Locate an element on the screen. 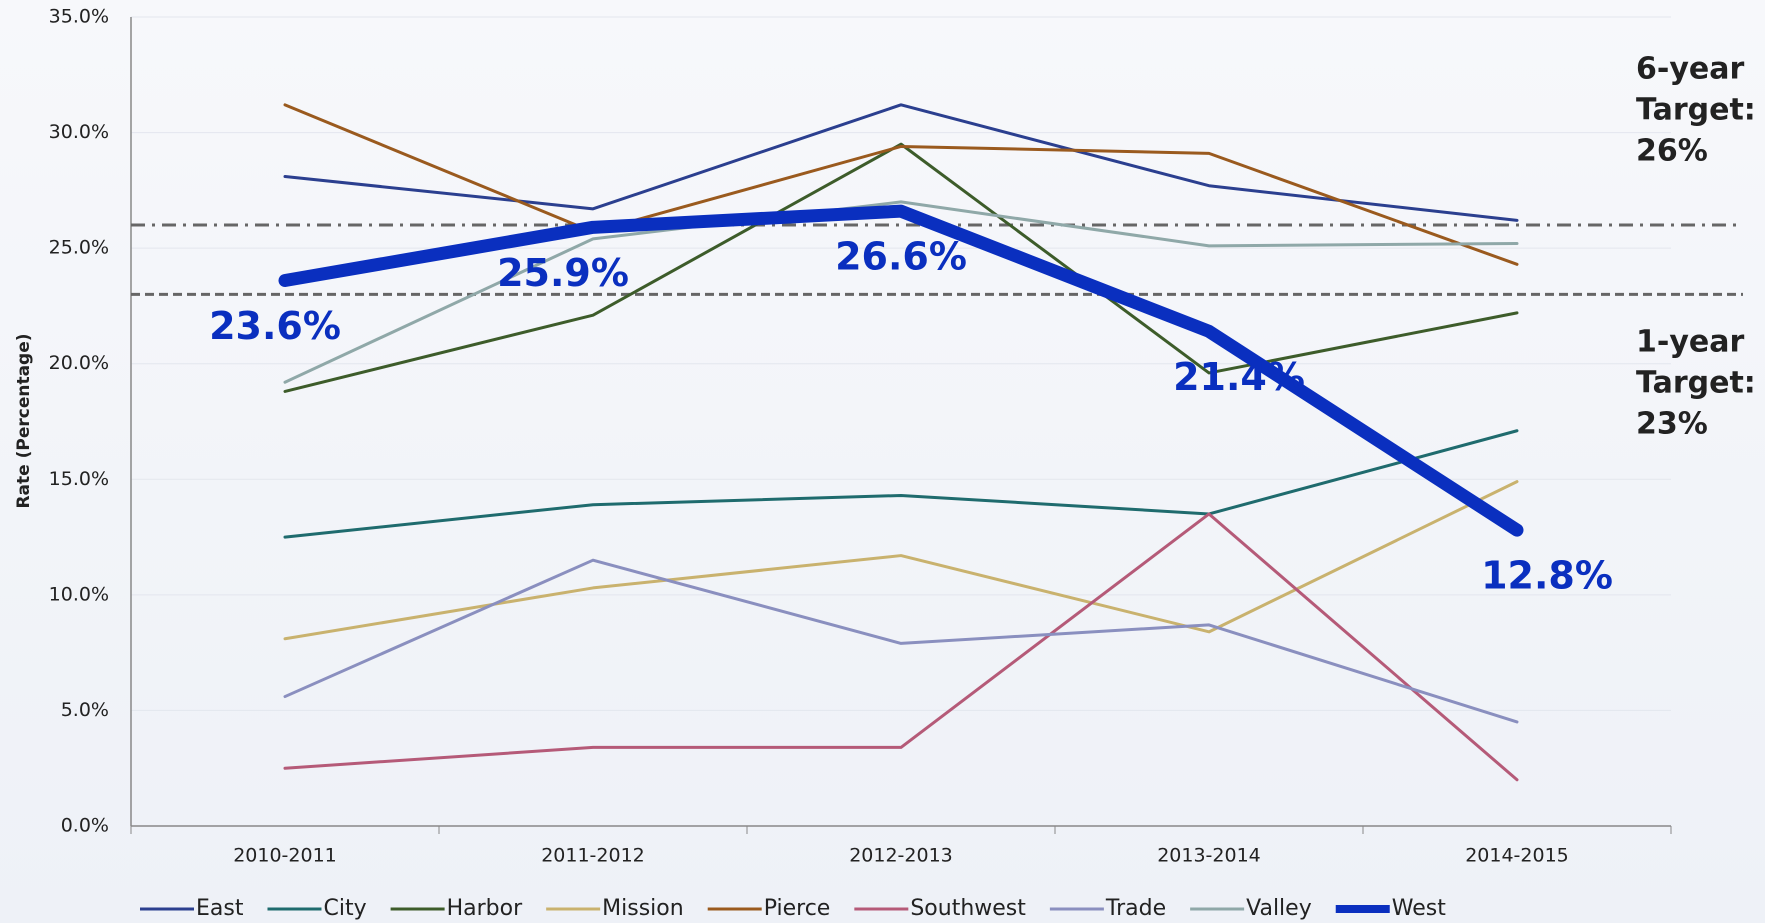 The width and height of the screenshot is (1765, 923). target-label: 1-year is located at coordinates (1690, 342).